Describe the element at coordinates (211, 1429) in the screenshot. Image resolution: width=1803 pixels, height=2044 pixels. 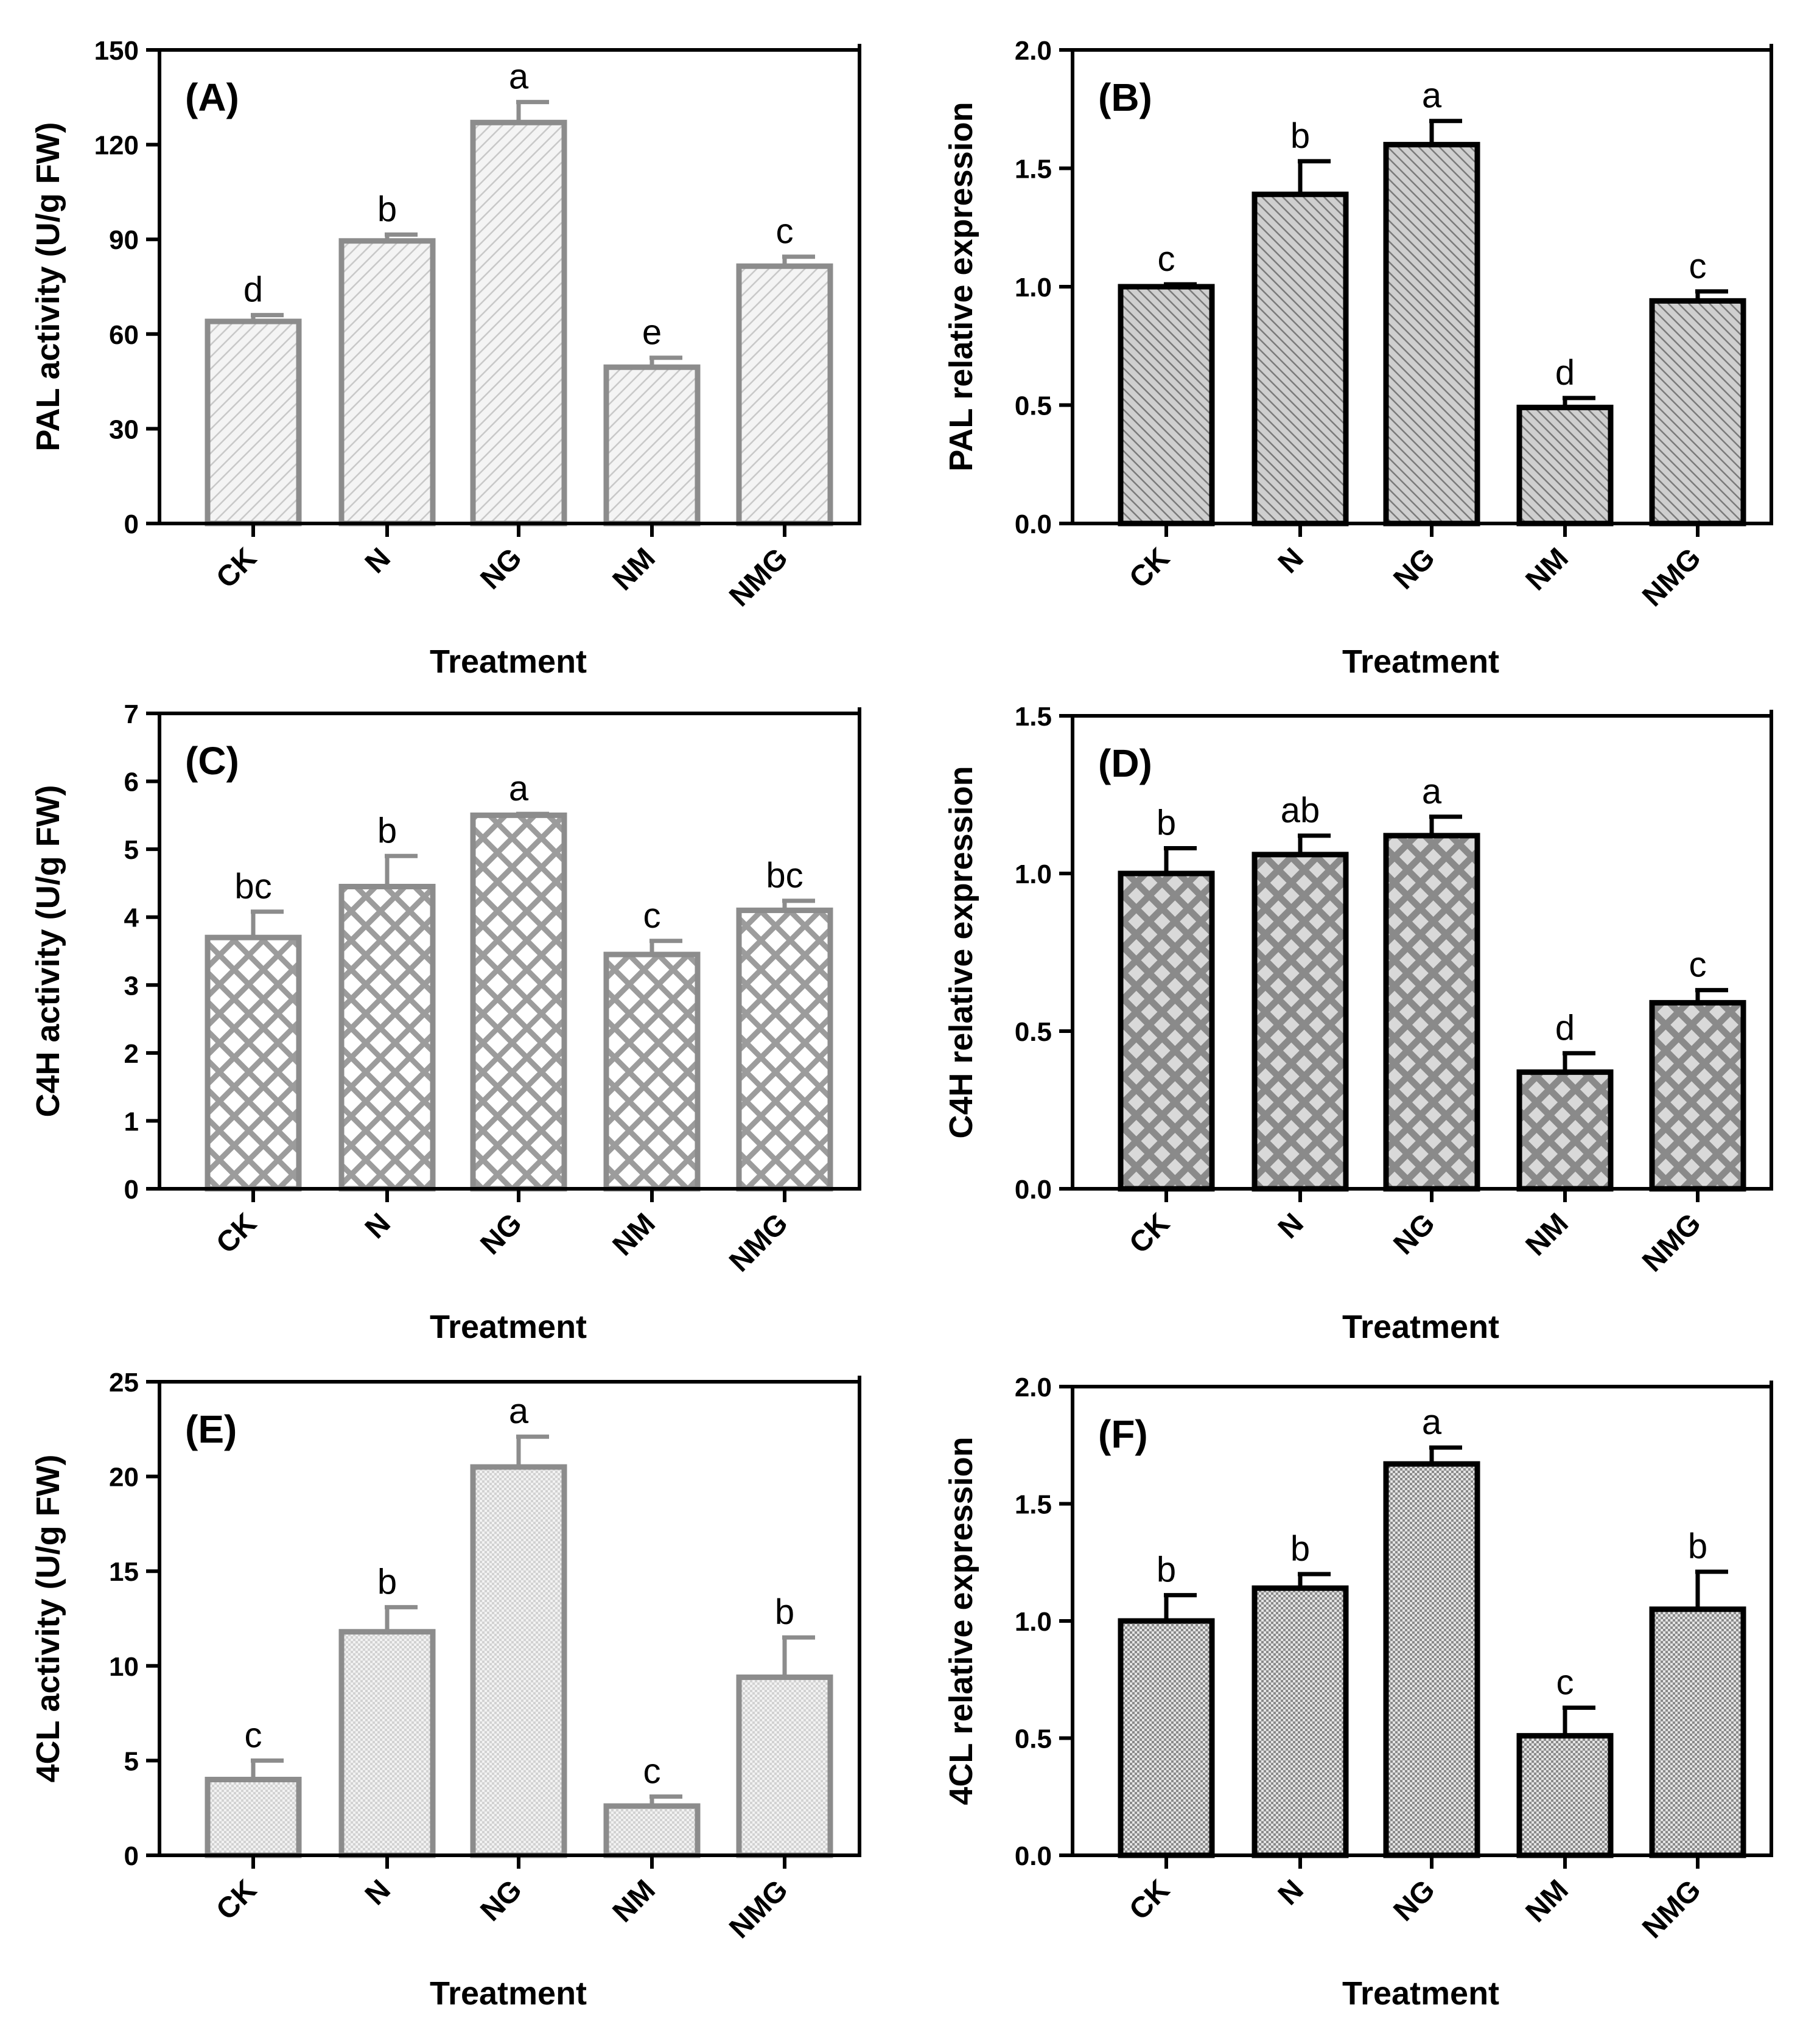
I see `panel-label: (E)` at that location.